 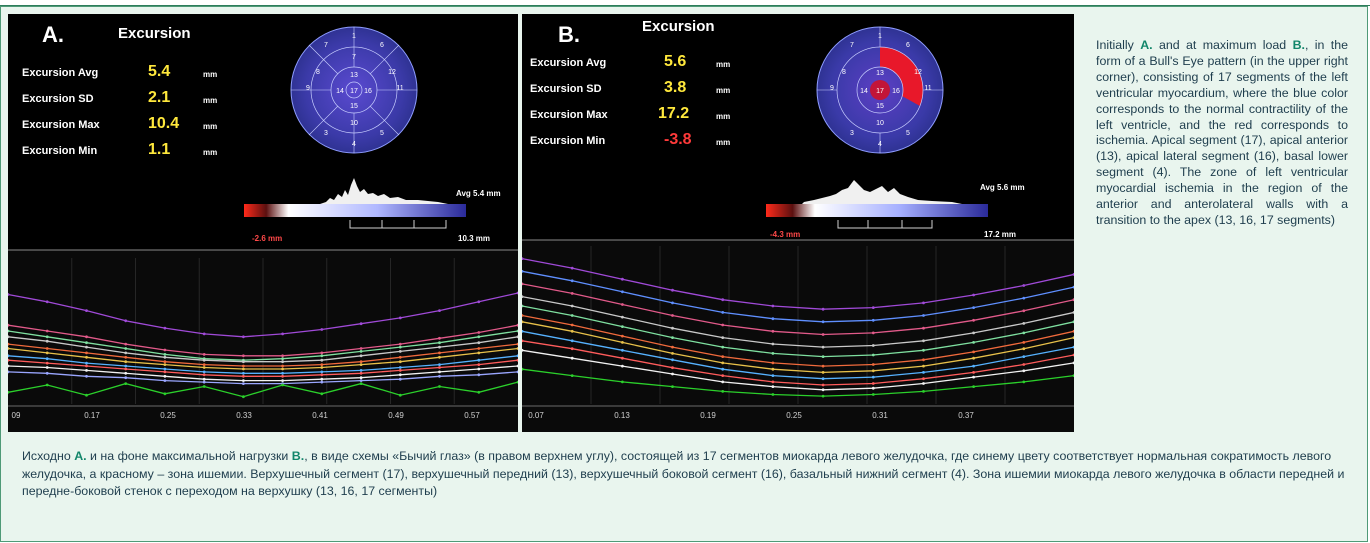 I want to click on segment-label: 11, so click(x=399, y=88).